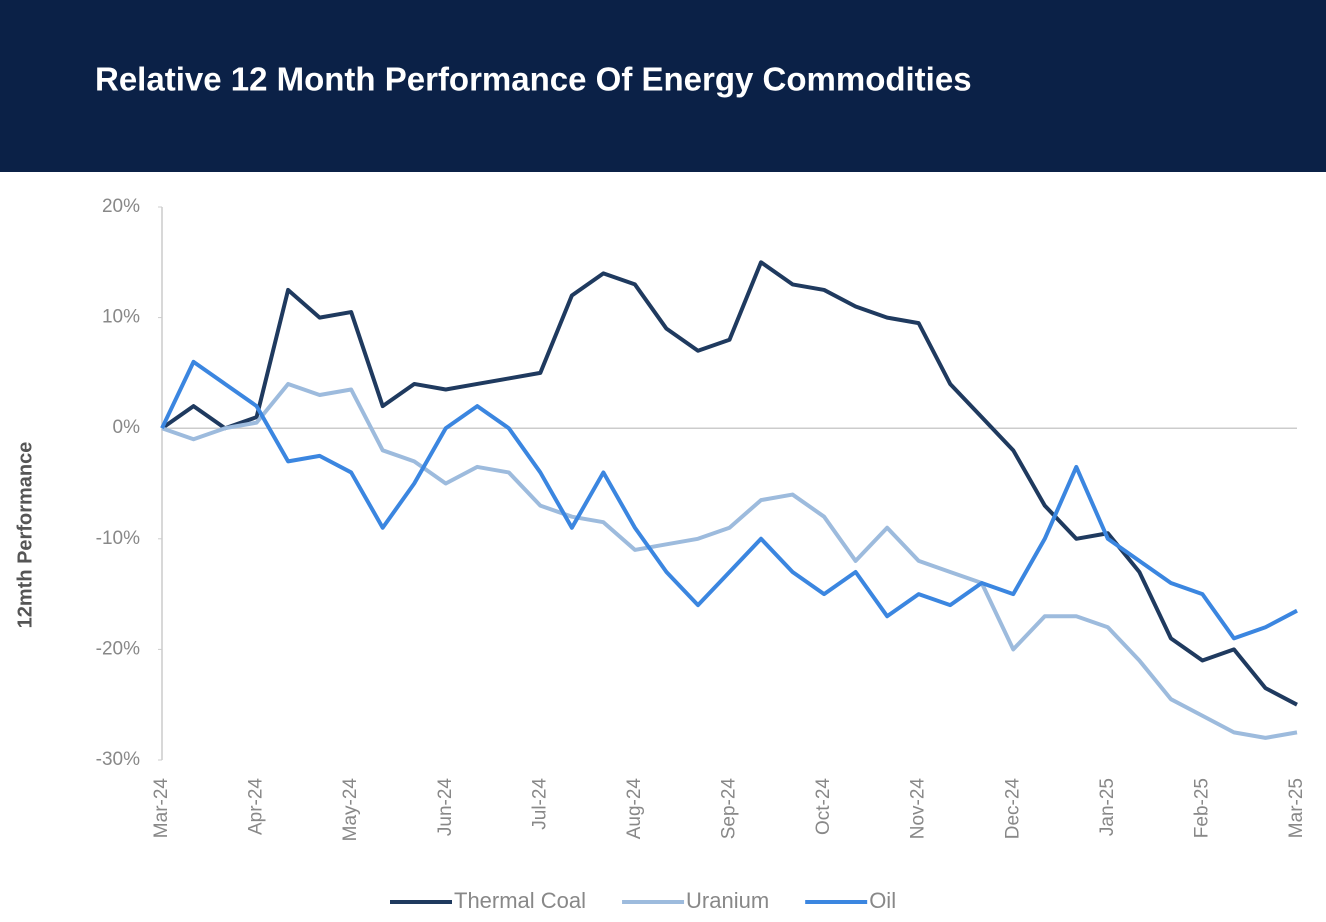  Describe the element at coordinates (1296, 808) in the screenshot. I see `x-tick-label: Mar-25` at that location.